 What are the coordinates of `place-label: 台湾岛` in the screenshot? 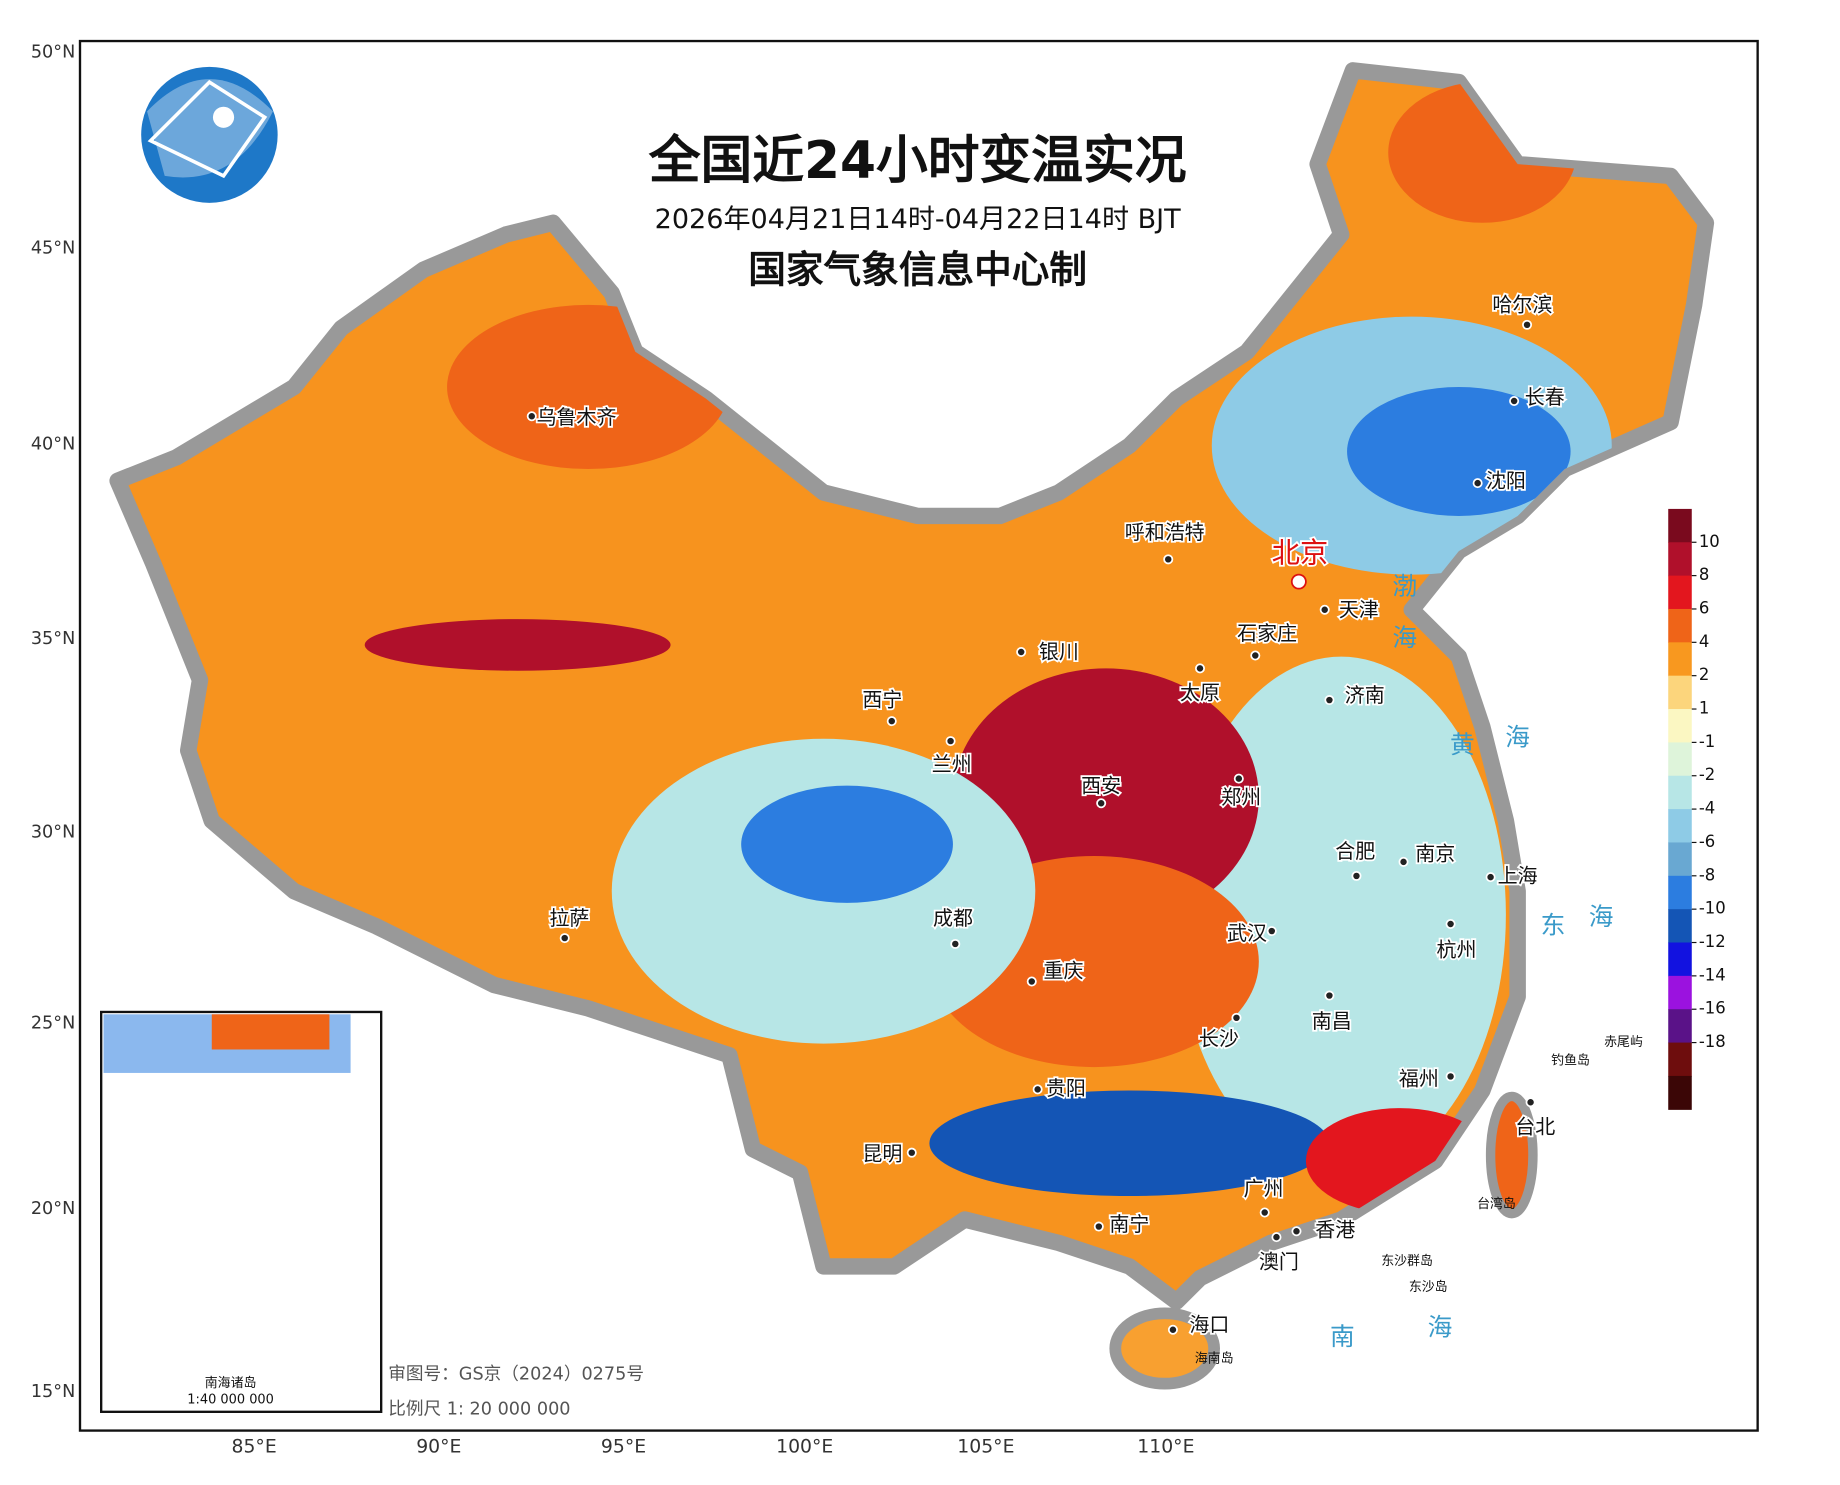 It's located at (1496, 1204).